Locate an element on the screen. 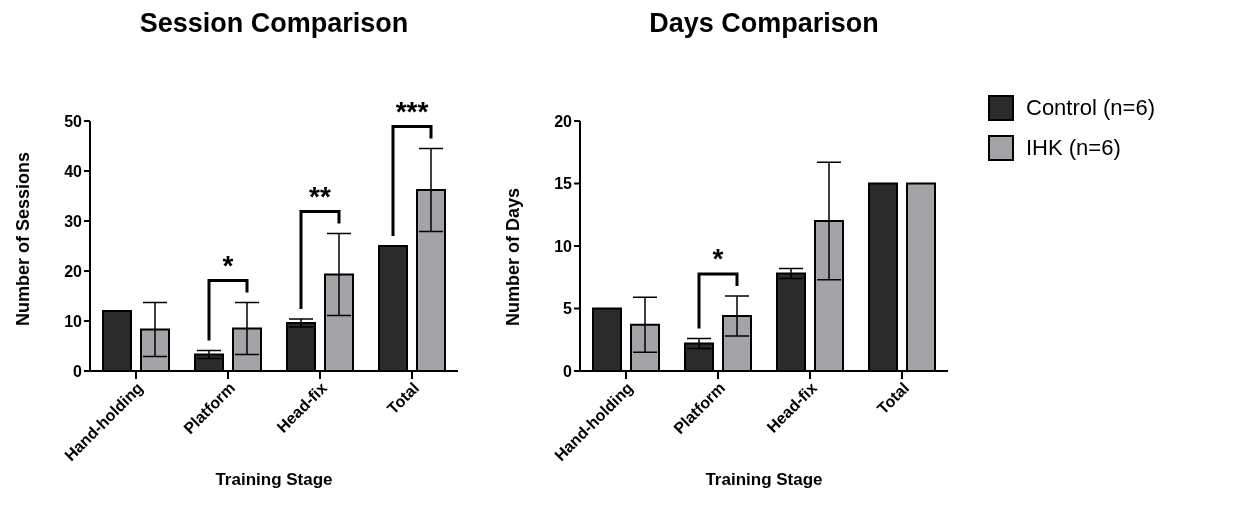 The height and width of the screenshot is (529, 1233). annotation: *** is located at coordinates (412, 111).